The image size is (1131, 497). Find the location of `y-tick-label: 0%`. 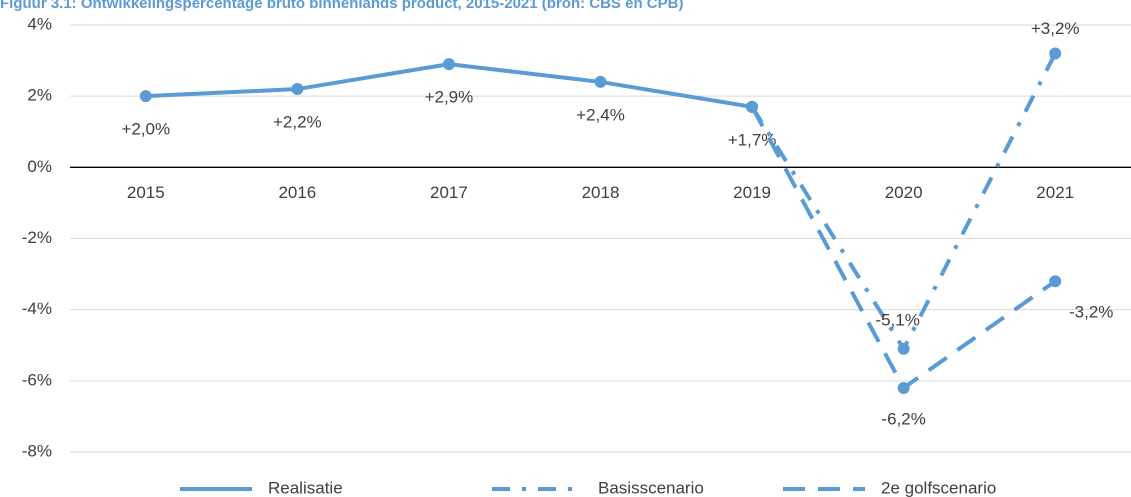

y-tick-label: 0% is located at coordinates (39, 166).